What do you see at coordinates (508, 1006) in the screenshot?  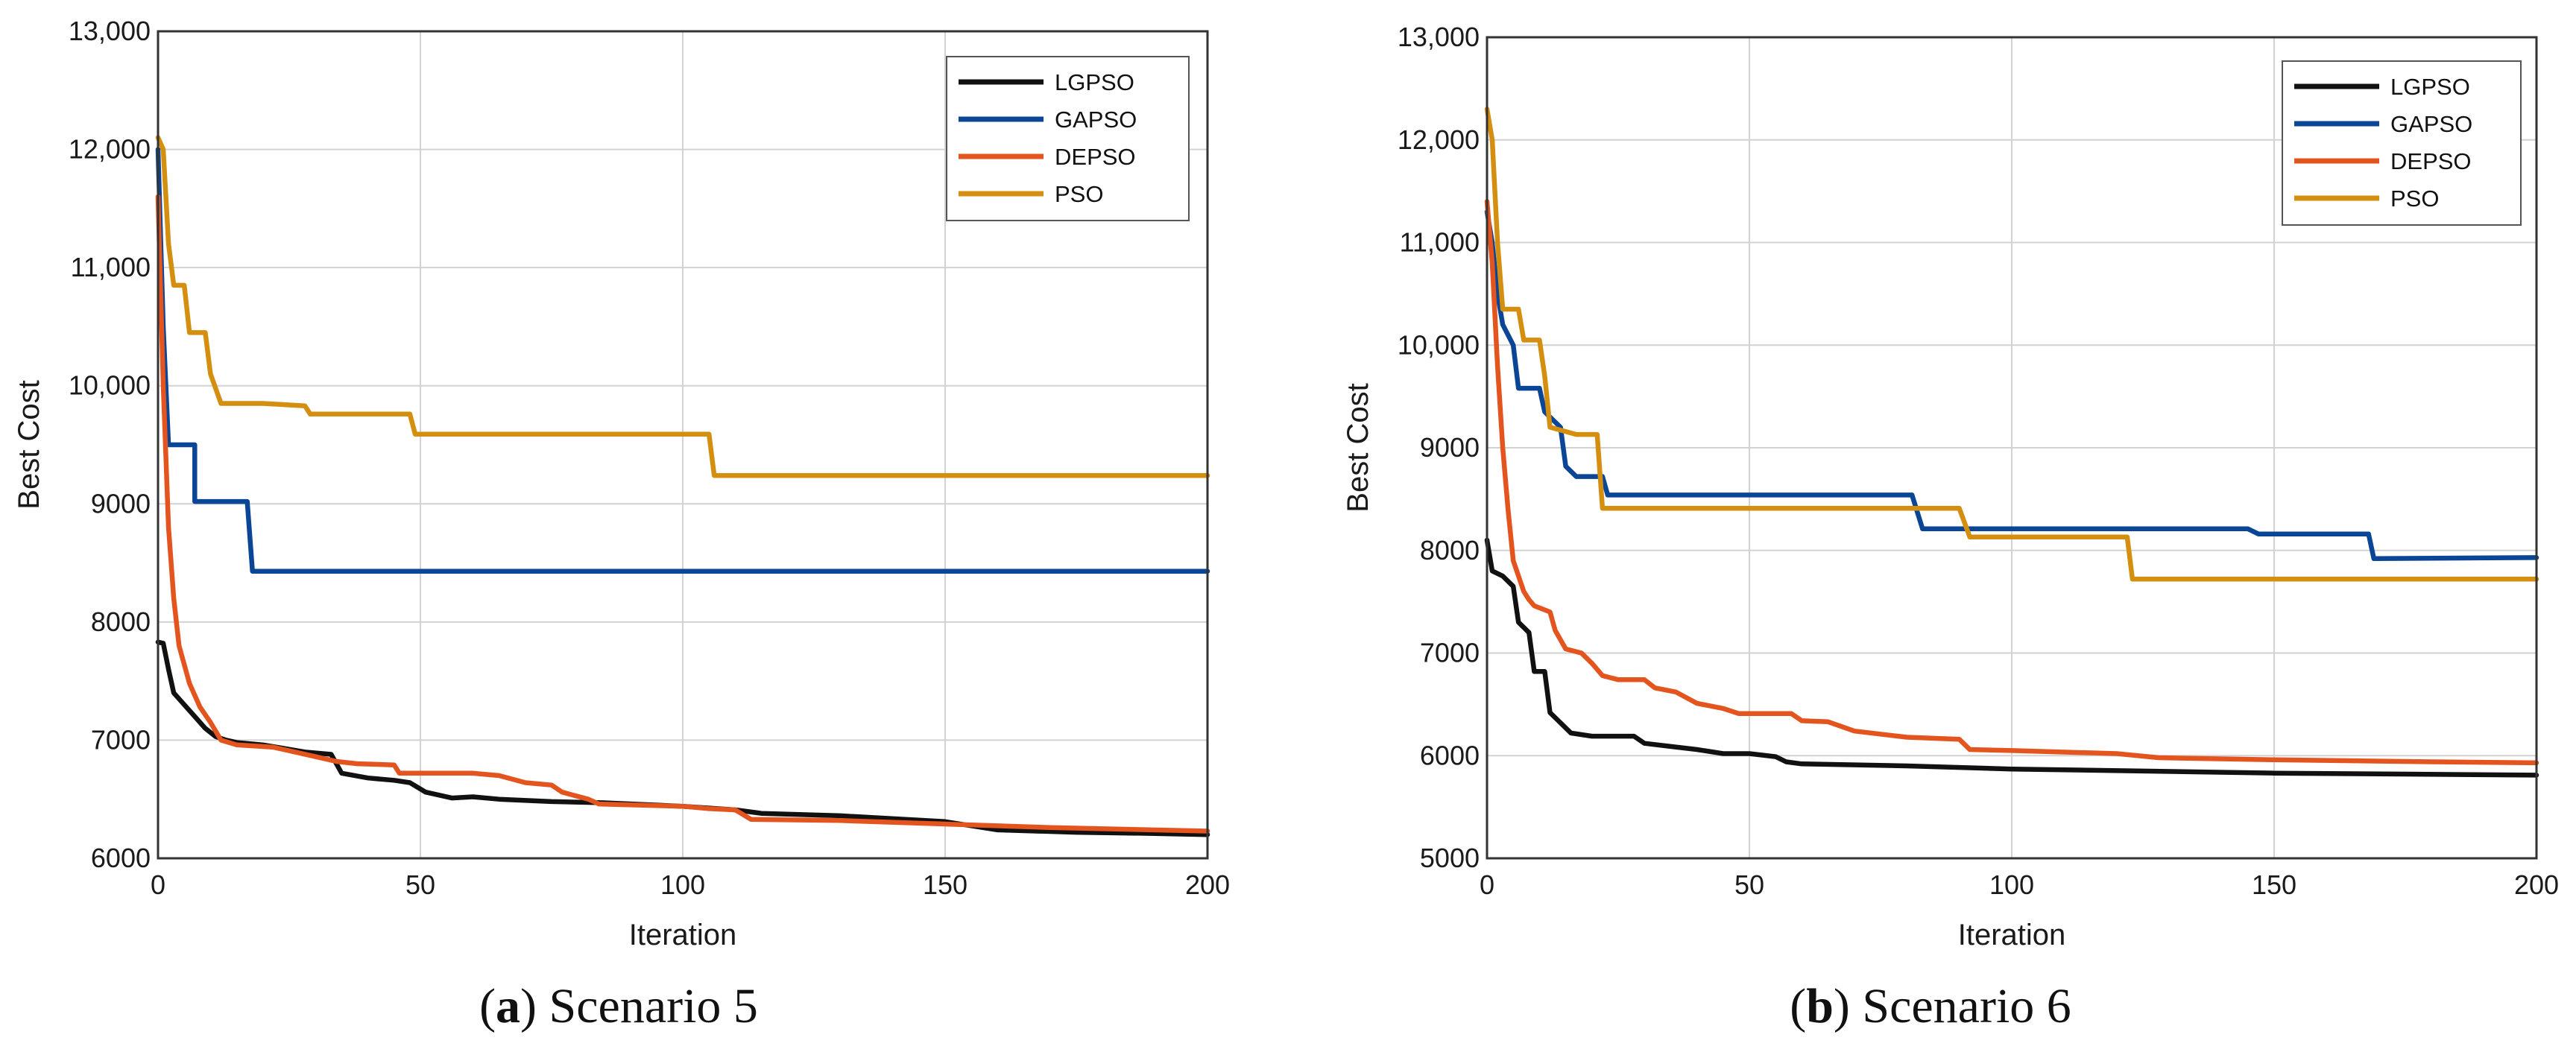 I see `caption-letter: a` at bounding box center [508, 1006].